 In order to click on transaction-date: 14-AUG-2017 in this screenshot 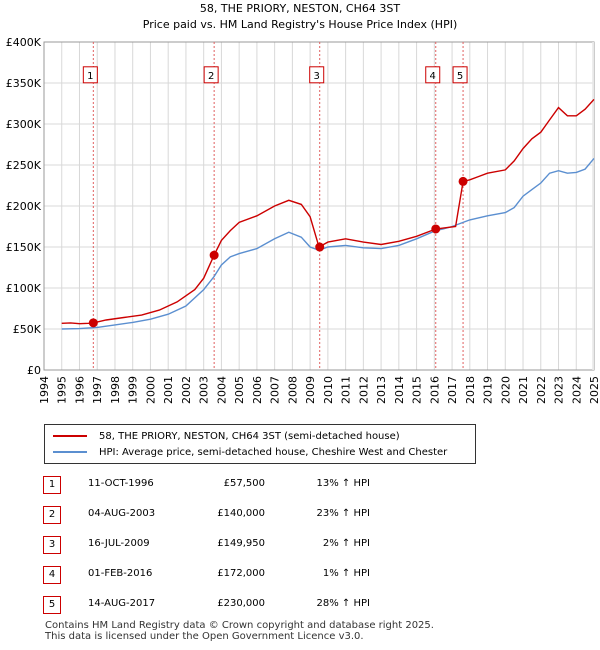, I will do `click(122, 603)`.